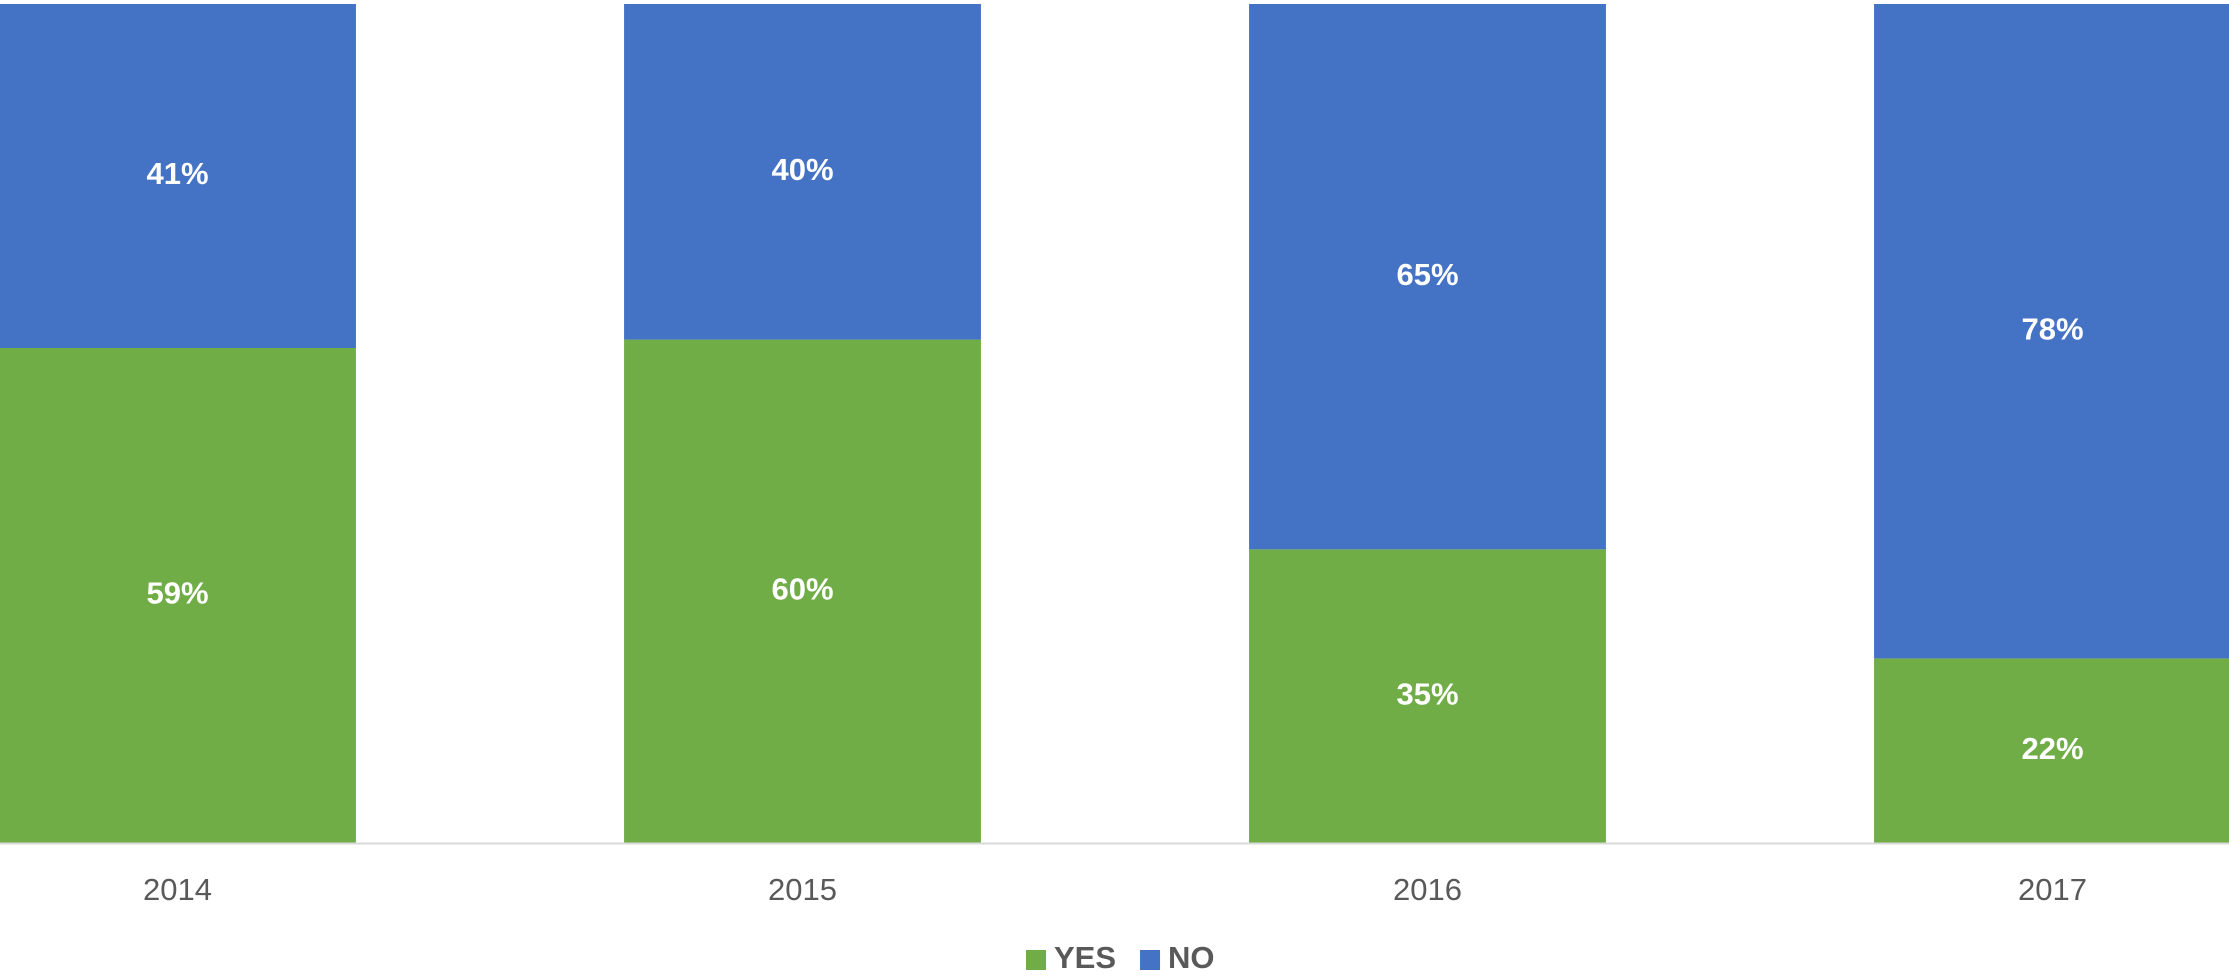  What do you see at coordinates (2052, 328) in the screenshot?
I see `data-label: 78%` at bounding box center [2052, 328].